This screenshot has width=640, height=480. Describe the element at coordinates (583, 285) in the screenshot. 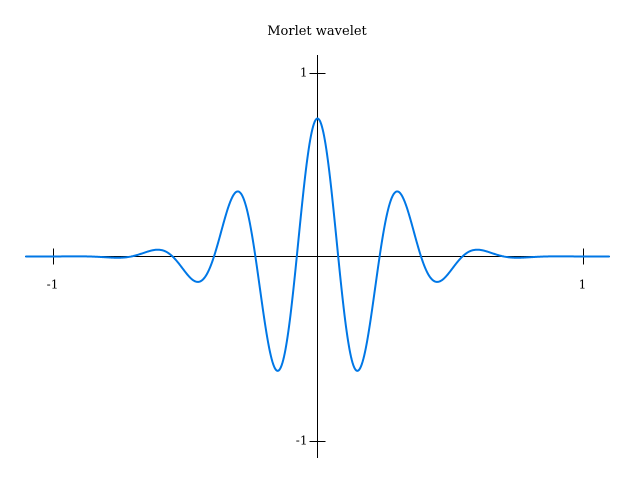

I see `x-tick-label: 1` at that location.